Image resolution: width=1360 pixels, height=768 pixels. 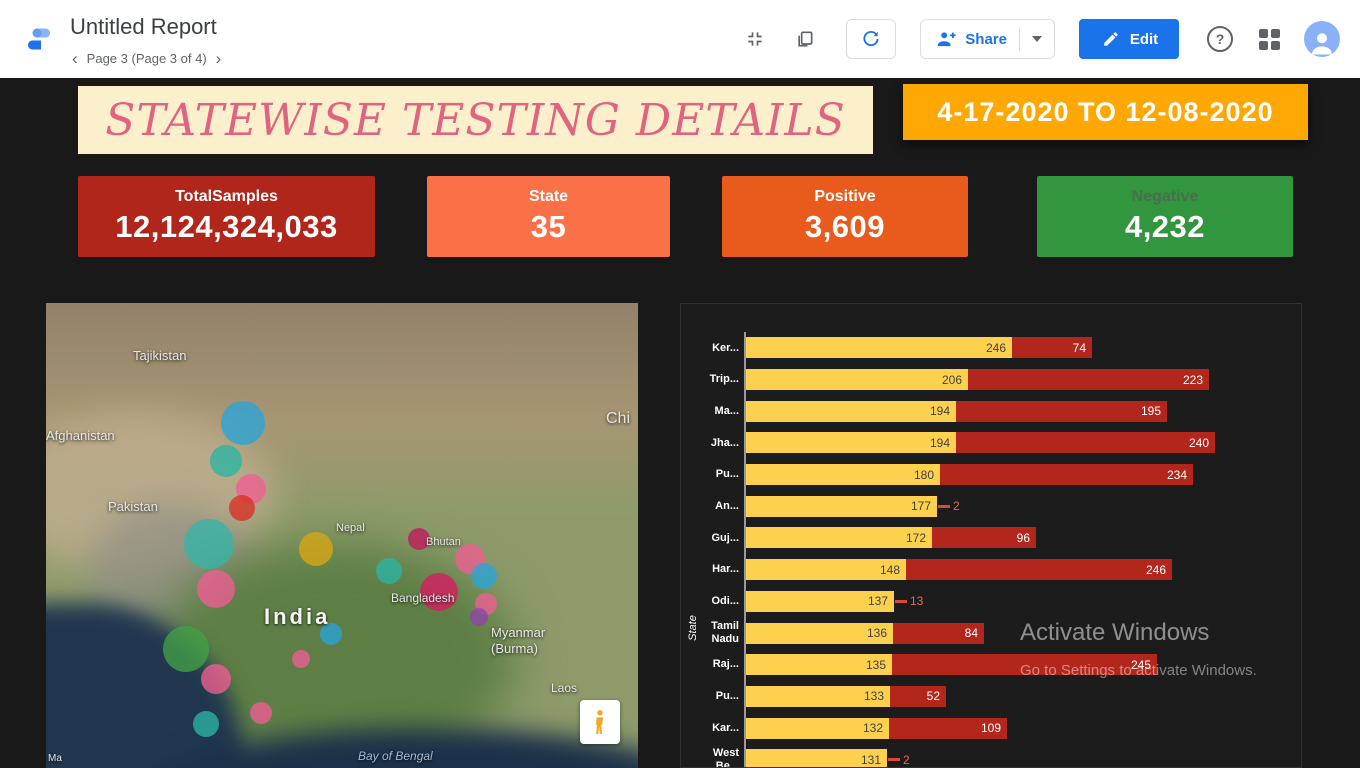 I want to click on avatar, so click(x=1322, y=39).